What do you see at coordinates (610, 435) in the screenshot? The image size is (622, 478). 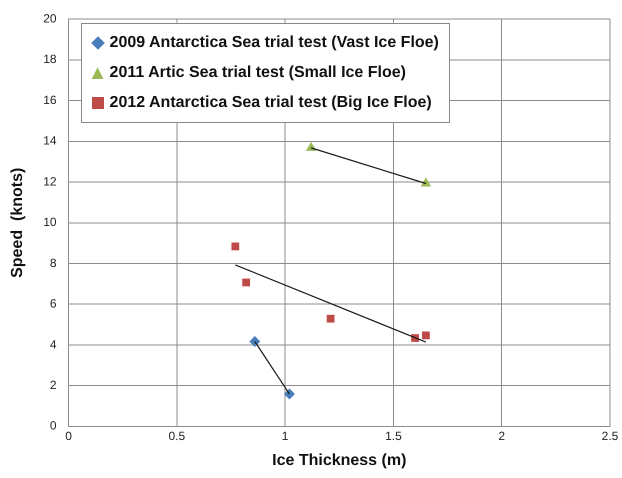 I see `x-tick-label: 2.5` at bounding box center [610, 435].